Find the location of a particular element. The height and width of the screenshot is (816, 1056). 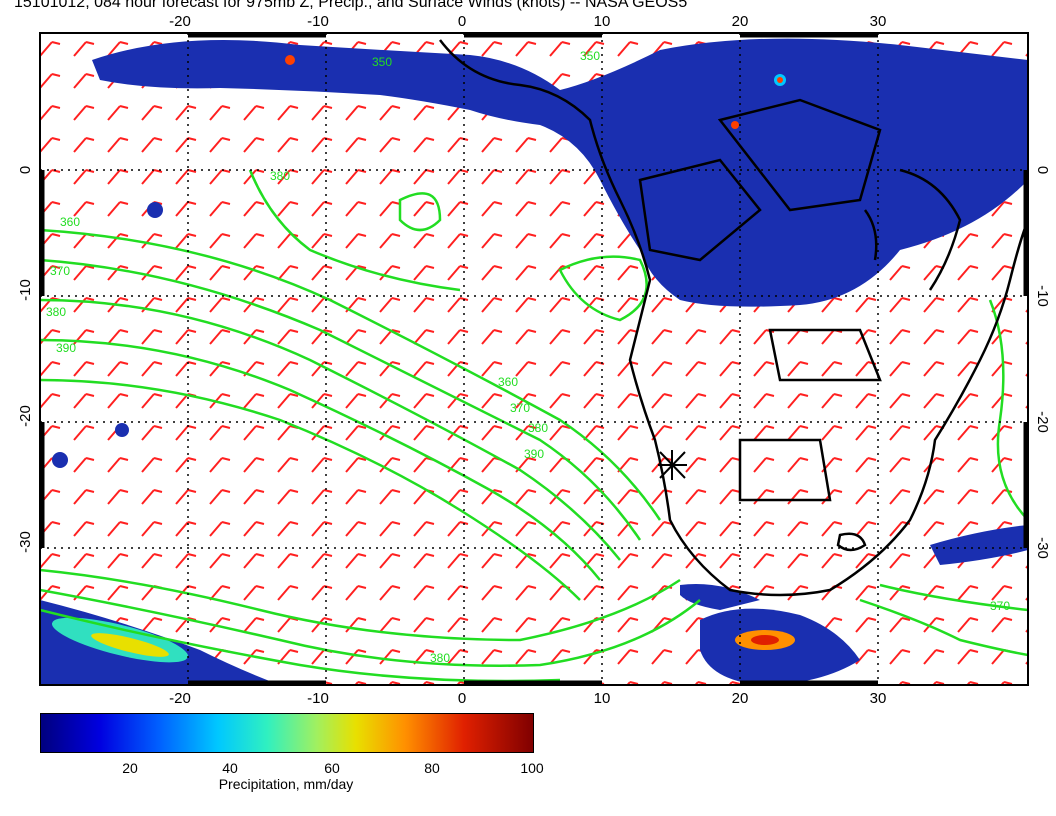

lon-labels-top: -20 -10 0 10 20 30 is located at coordinates (527, 21).